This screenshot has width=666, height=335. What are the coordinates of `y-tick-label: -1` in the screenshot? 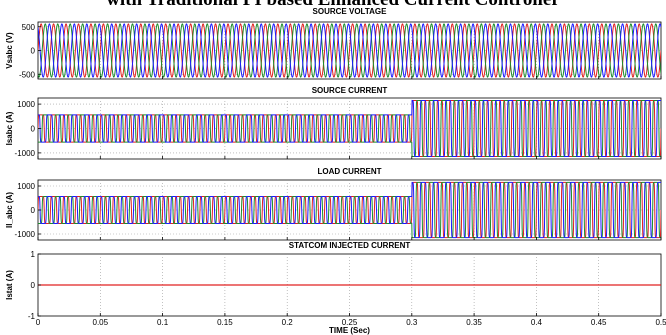 It's located at (32, 316).